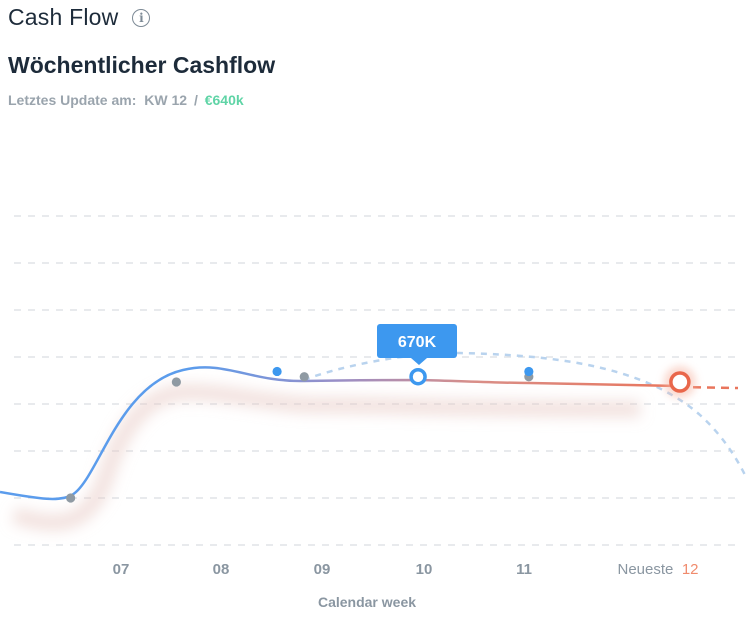  I want to click on x-tick-label: 09, so click(322, 569).